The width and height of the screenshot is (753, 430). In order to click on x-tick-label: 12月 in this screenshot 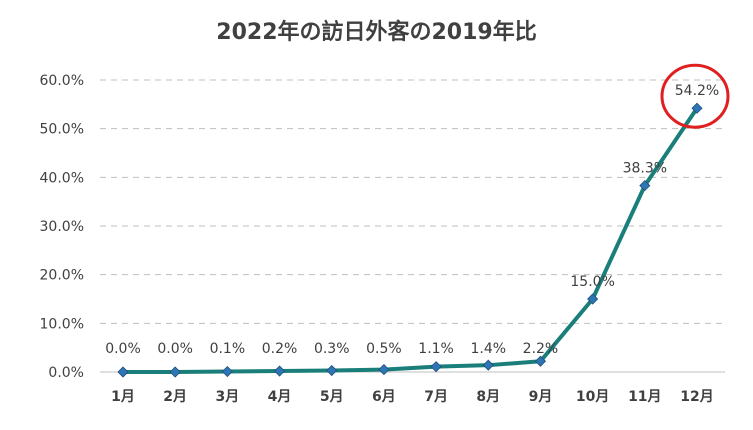, I will do `click(696, 397)`.